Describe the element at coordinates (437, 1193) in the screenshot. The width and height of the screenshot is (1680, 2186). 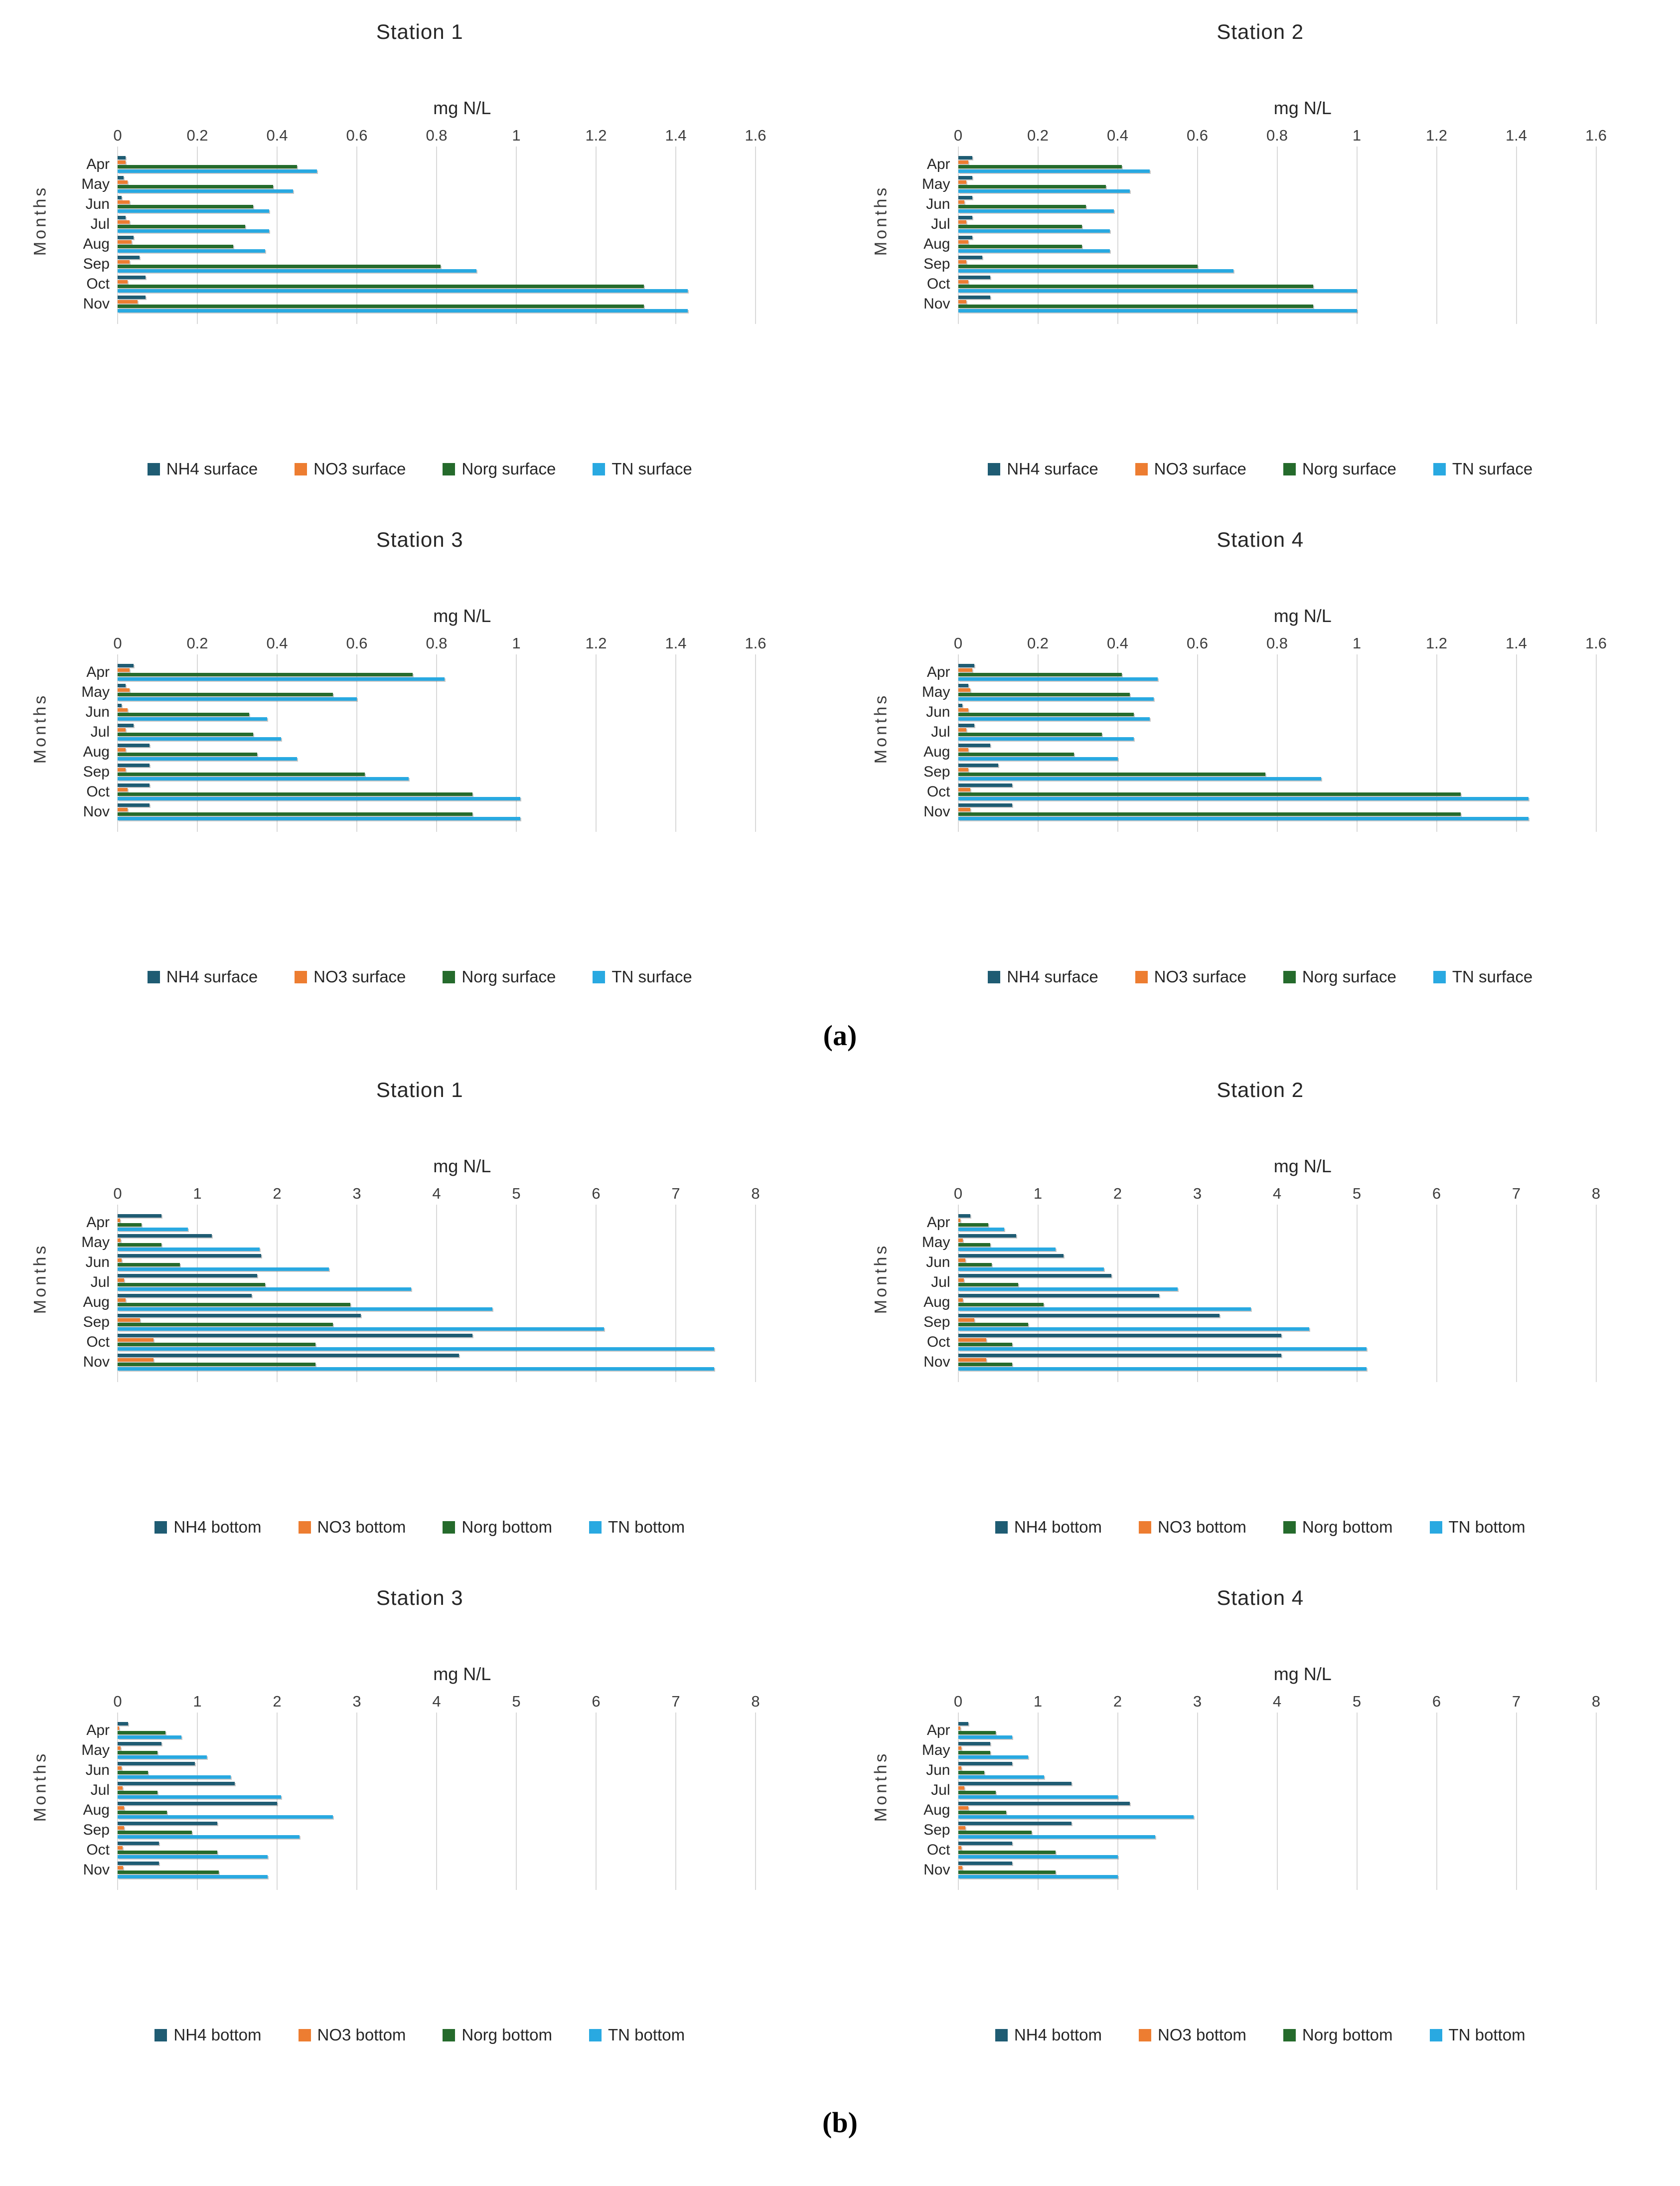
I see `x-tick: 4` at that location.